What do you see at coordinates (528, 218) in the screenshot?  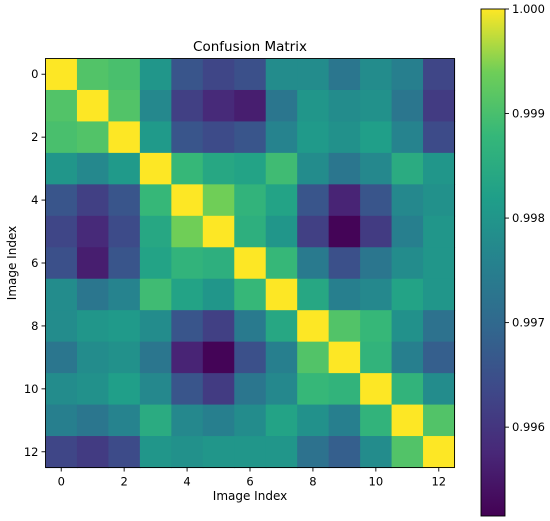 I see `colorbar-tick-label: 0.998` at bounding box center [528, 218].